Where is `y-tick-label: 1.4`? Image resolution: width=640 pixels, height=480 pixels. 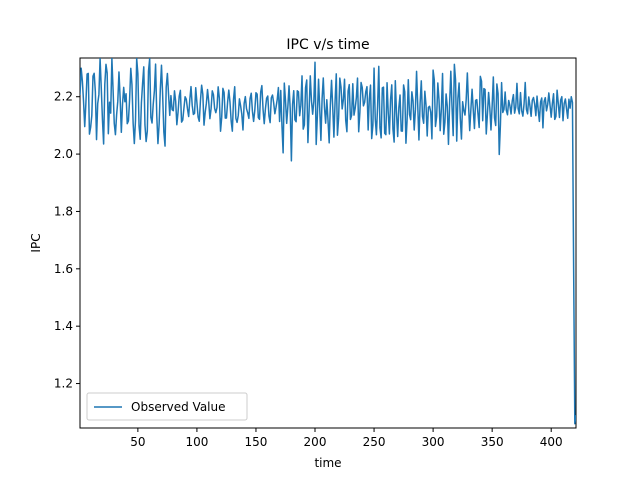 y-tick-label: 1.4 is located at coordinates (63, 326).